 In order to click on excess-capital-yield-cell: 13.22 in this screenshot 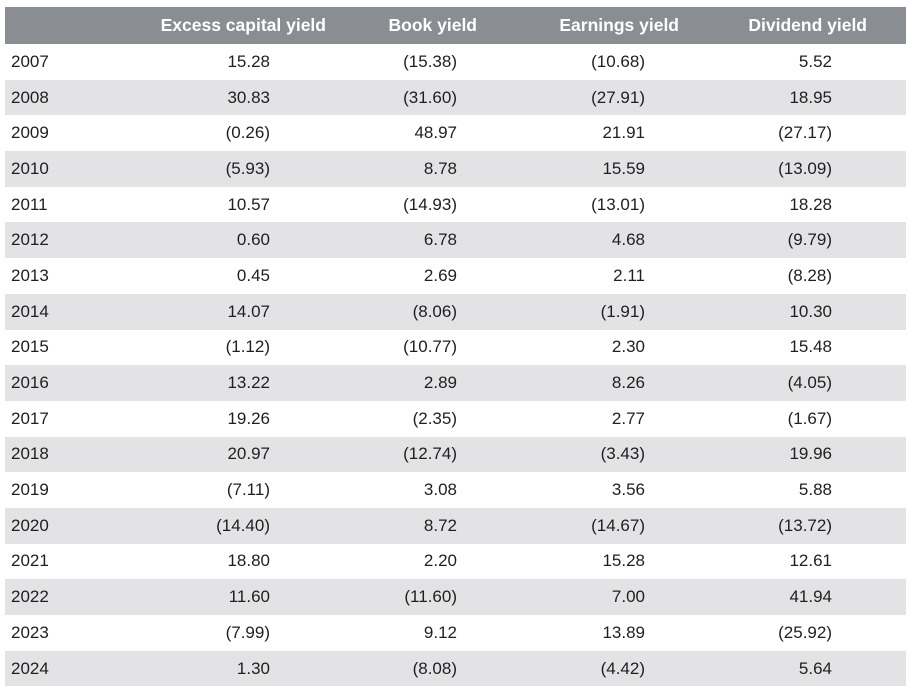, I will do `click(248, 383)`.